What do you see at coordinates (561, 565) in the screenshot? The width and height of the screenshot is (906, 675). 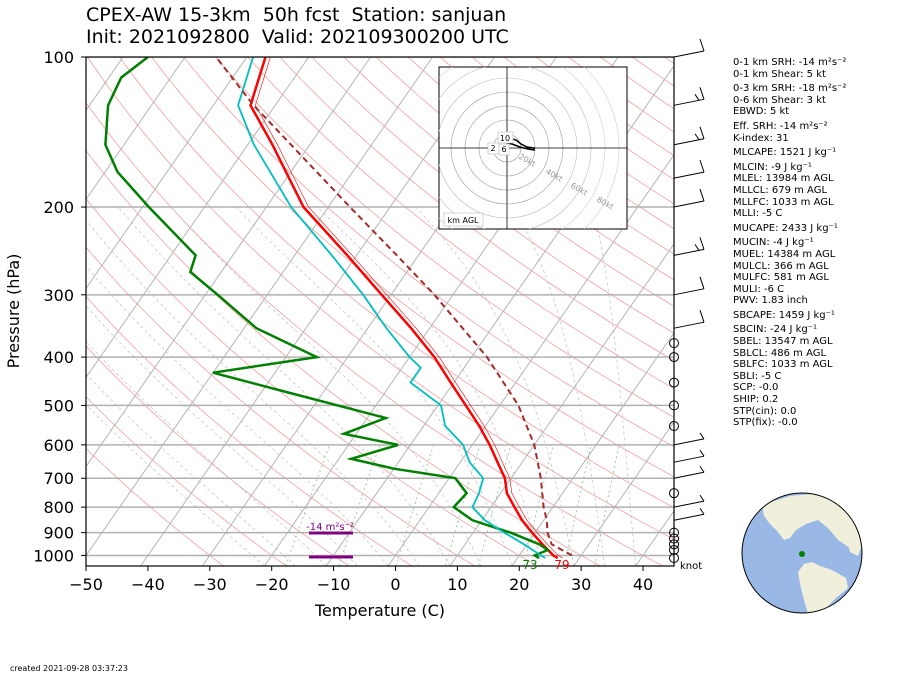 I see `surface-temperature-label: 79` at bounding box center [561, 565].